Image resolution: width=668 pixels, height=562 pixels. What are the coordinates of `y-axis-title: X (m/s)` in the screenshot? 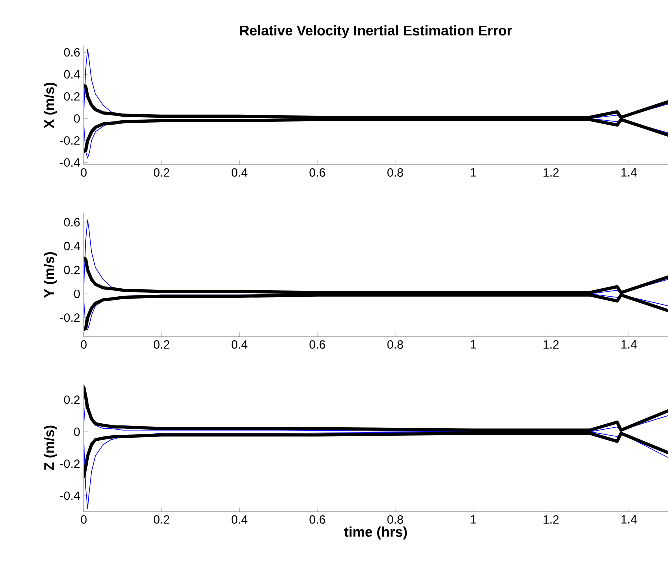 It's located at (51, 105).